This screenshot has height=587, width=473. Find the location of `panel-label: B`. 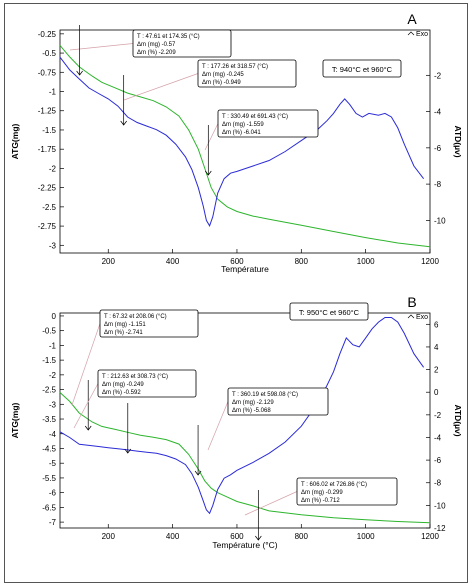

panel-label: B is located at coordinates (411, 302).